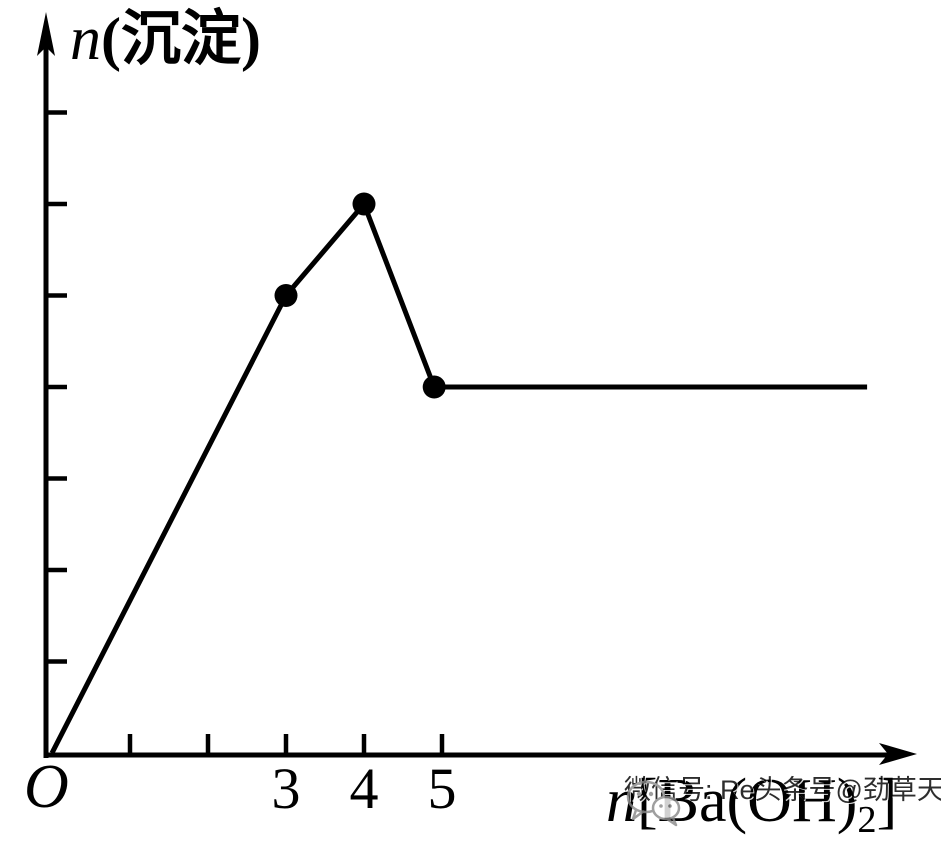 This screenshot has height=846, width=941. I want to click on x-axis-label-variable: n, so click(621, 801).